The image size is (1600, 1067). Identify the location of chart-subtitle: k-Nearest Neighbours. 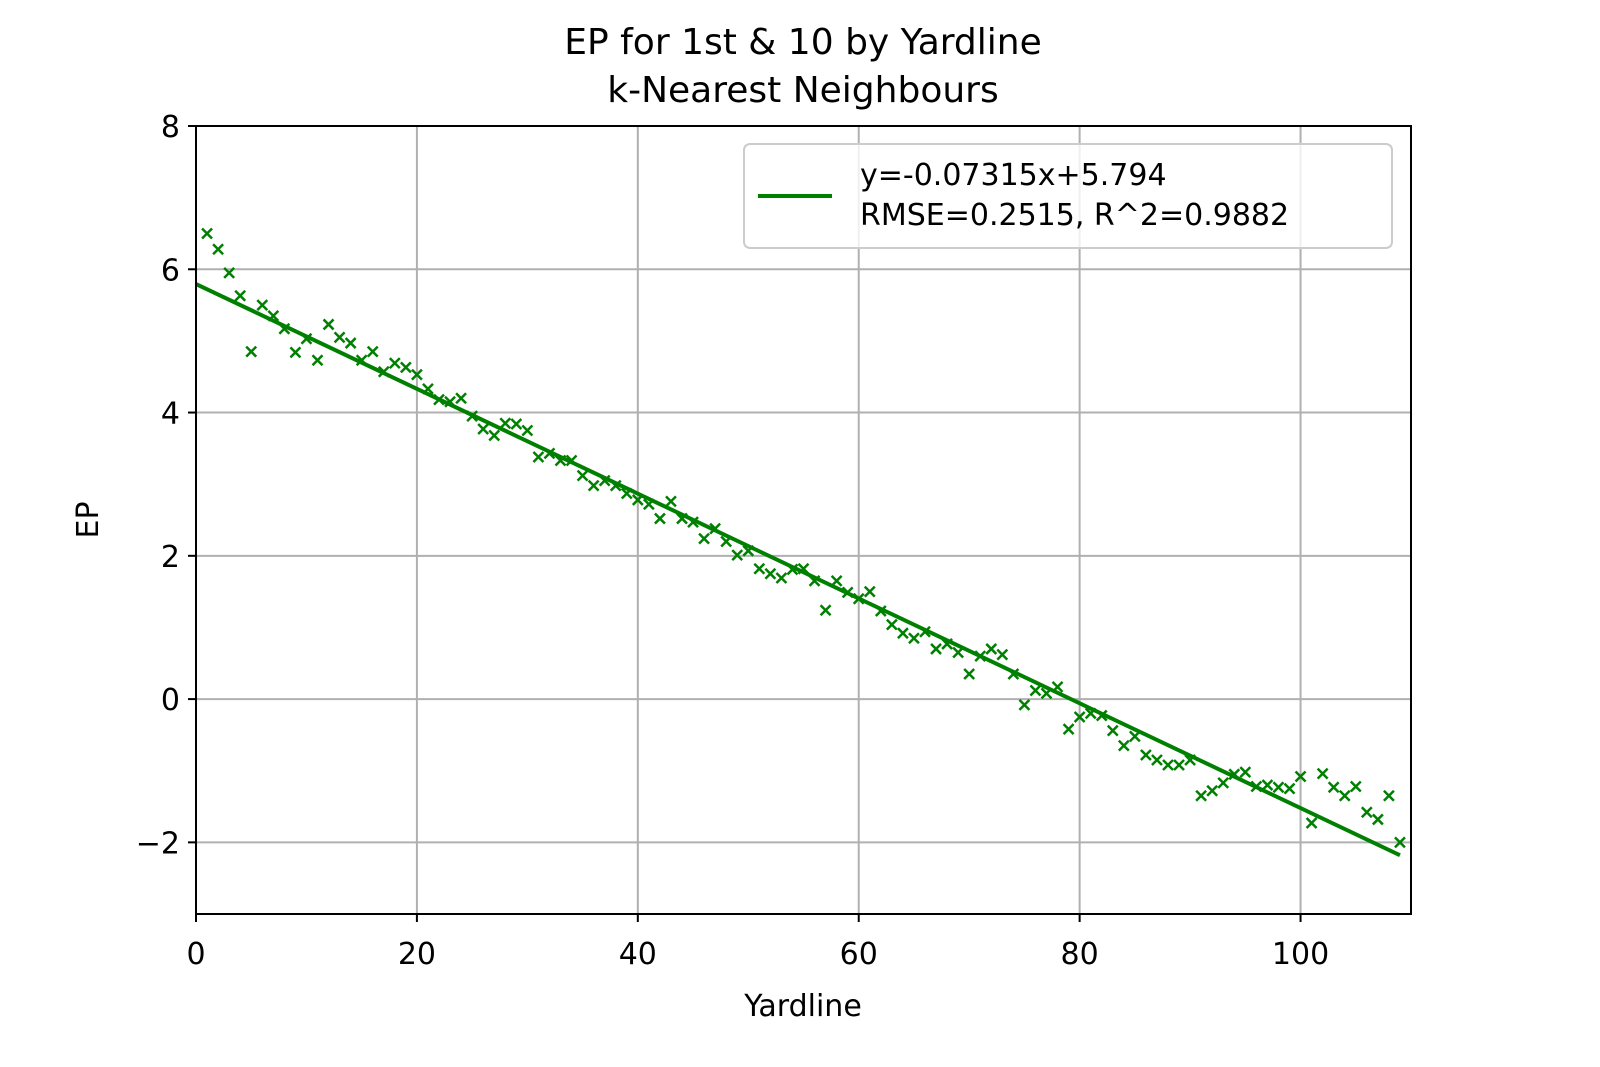
(802, 90).